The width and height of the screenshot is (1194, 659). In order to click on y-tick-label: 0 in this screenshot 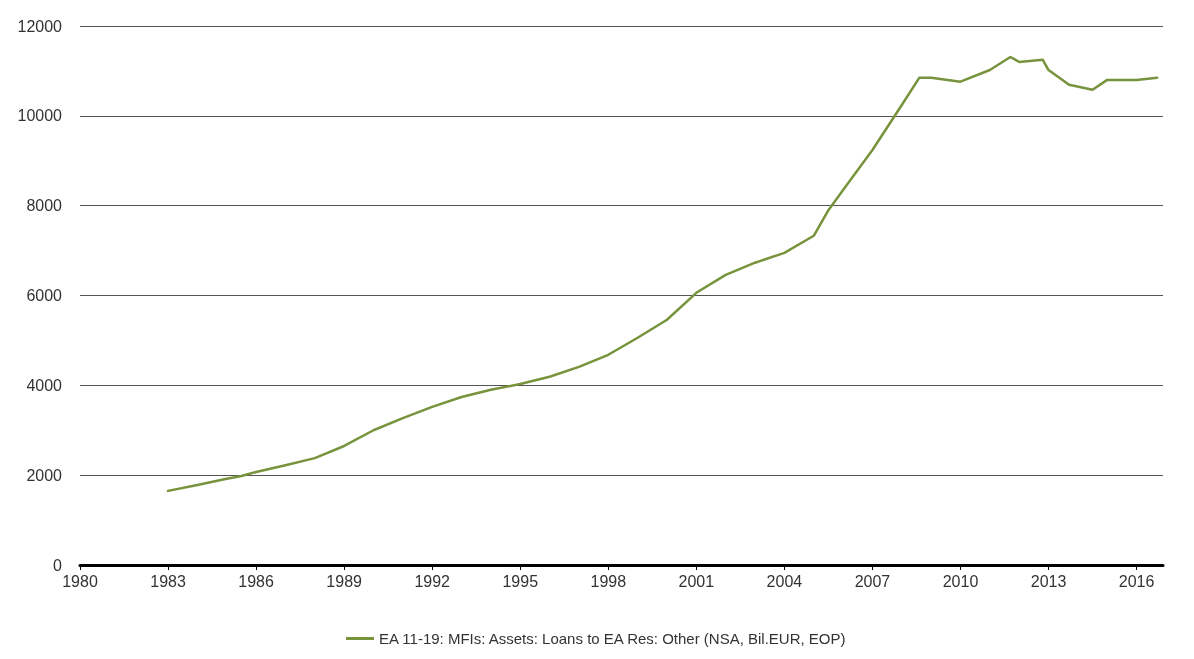, I will do `click(58, 565)`.